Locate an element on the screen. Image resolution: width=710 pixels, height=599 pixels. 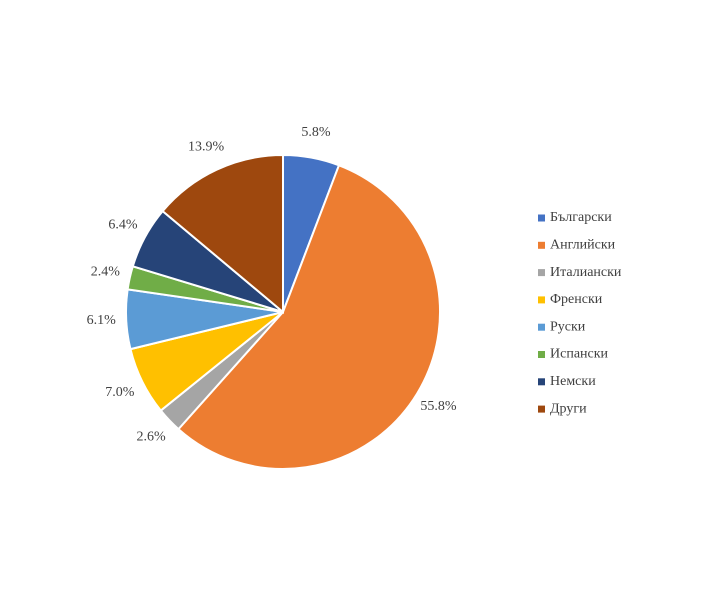
legend-label: Български is located at coordinates (581, 217).